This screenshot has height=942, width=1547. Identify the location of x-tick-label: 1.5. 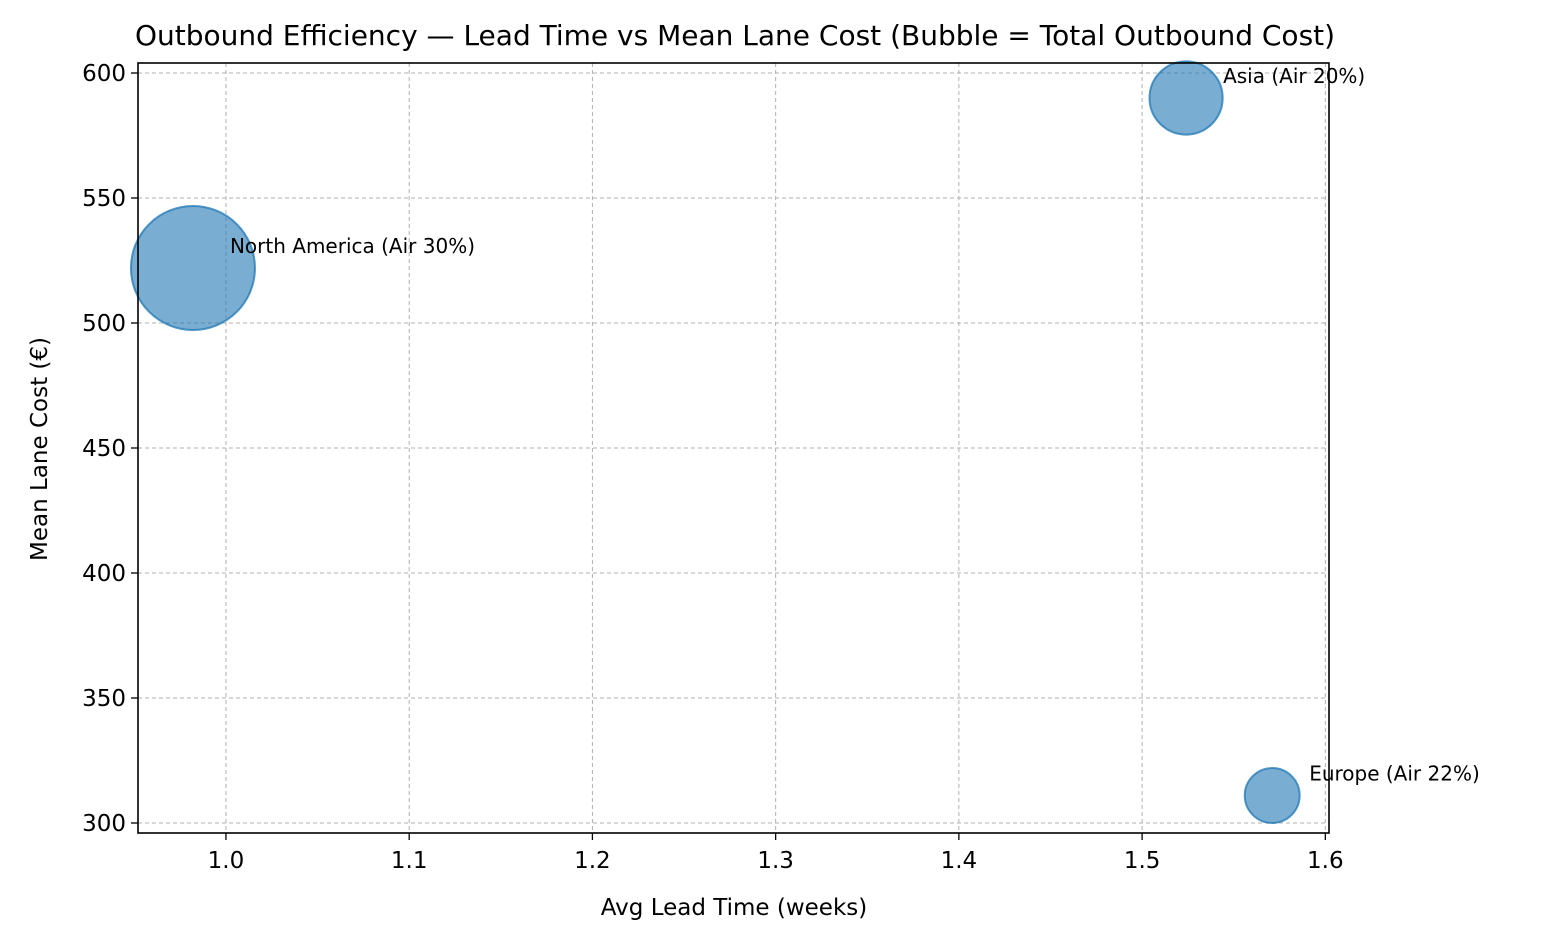
(1142, 861).